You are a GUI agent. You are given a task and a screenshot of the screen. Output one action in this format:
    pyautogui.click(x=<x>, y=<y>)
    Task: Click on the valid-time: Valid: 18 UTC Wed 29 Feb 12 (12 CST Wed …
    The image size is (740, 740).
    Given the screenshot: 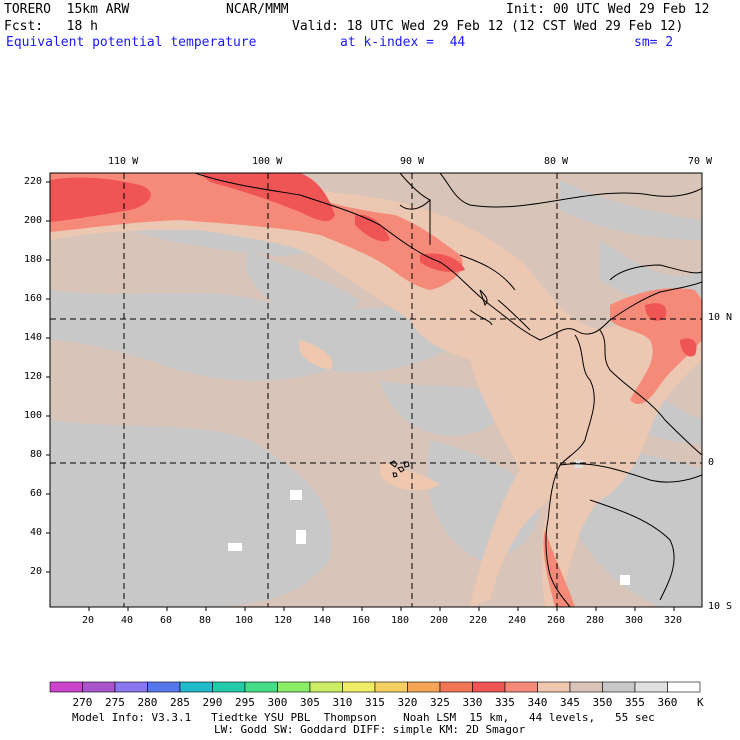 What is the action you would take?
    pyautogui.click(x=488, y=26)
    